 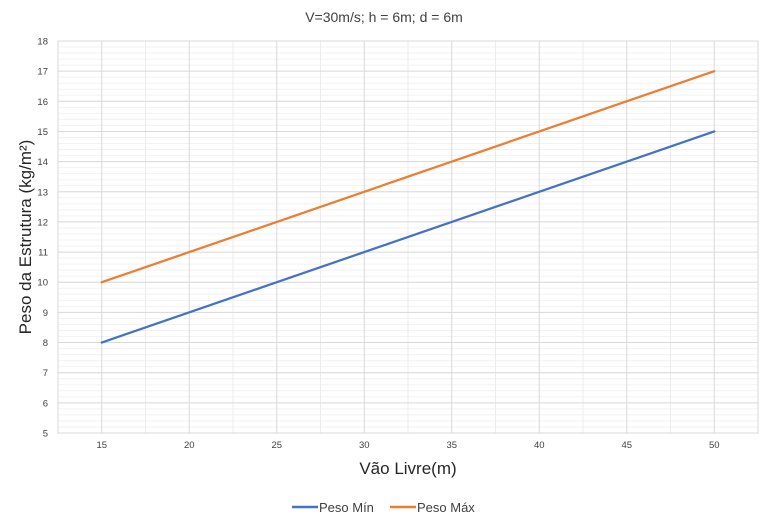 I want to click on x-axis-ticks: 15 20 25 30 35 40 45 50, so click(x=407, y=445).